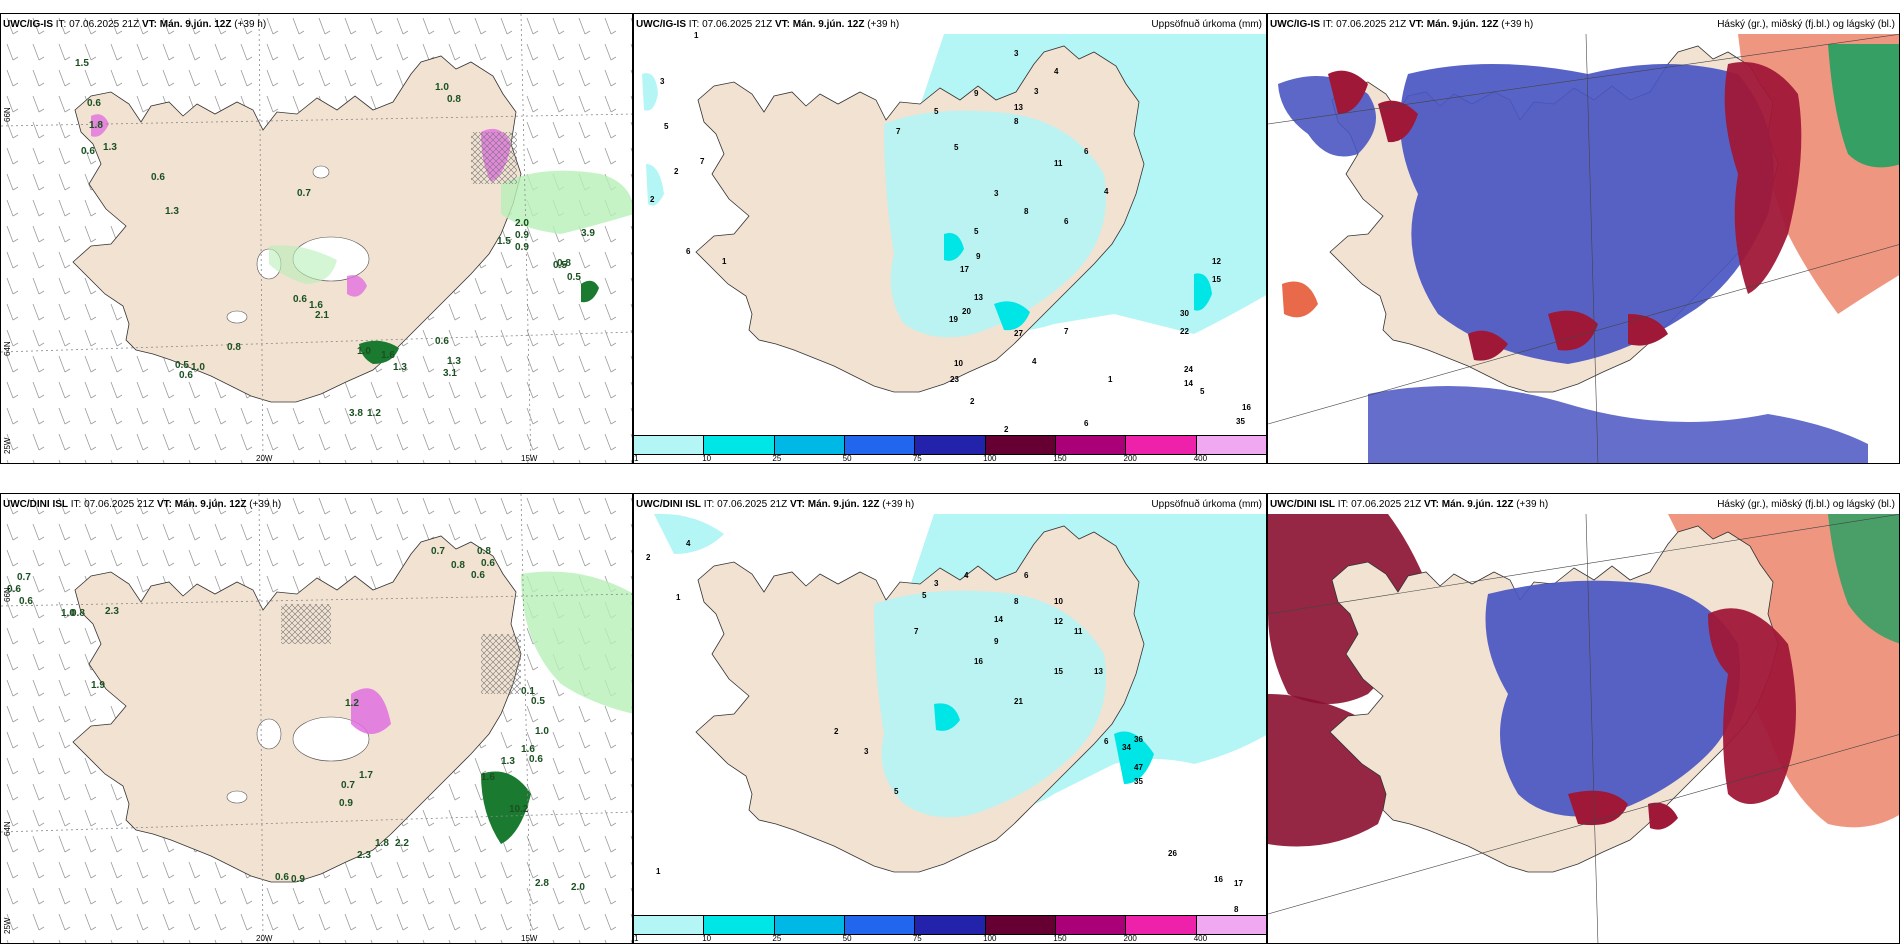  Describe the element at coordinates (1126, 747) in the screenshot. I see `precip-value: 34` at that location.